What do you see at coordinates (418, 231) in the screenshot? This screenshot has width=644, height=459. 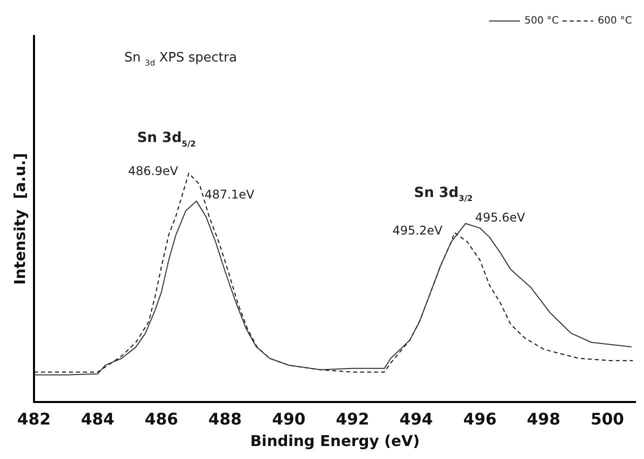 I see `annotation: 495.2eV` at bounding box center [418, 231].